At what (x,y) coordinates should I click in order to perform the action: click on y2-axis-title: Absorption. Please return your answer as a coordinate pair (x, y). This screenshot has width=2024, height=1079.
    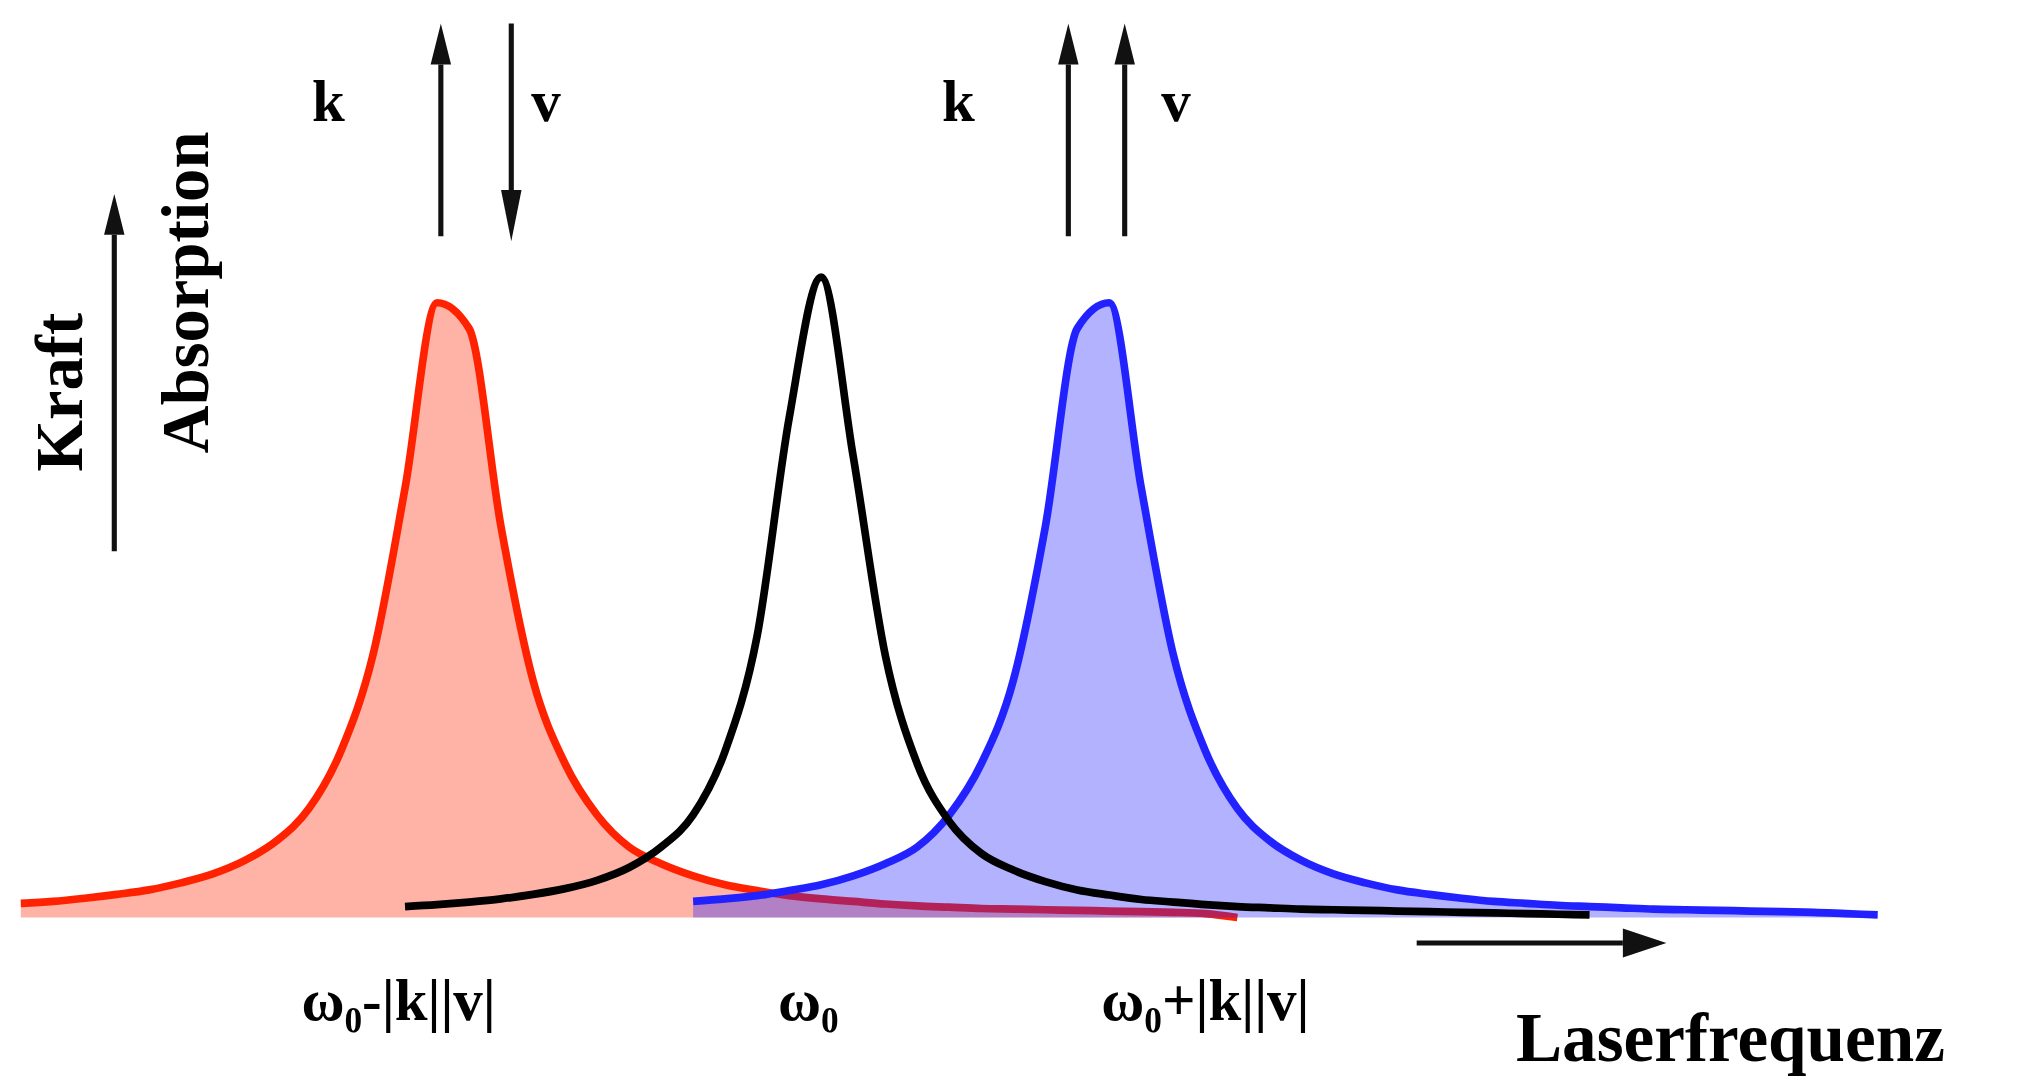
    Looking at the image, I should click on (185, 292).